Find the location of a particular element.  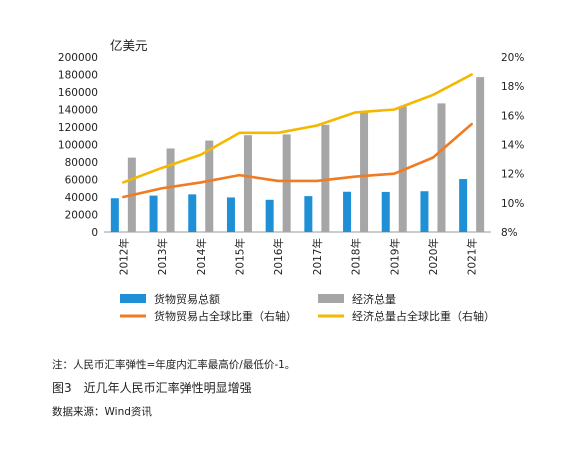

y-left-tick-label: 60000 is located at coordinates (81, 181).